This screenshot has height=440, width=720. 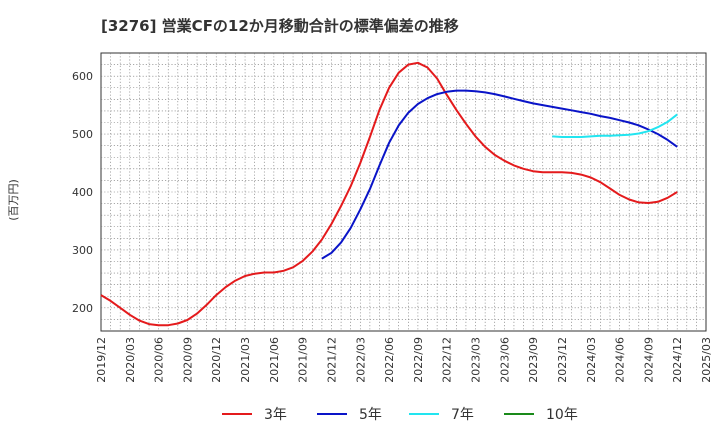 What do you see at coordinates (706, 360) in the screenshot?
I see `x-tick-label: 2025/03` at bounding box center [706, 360].